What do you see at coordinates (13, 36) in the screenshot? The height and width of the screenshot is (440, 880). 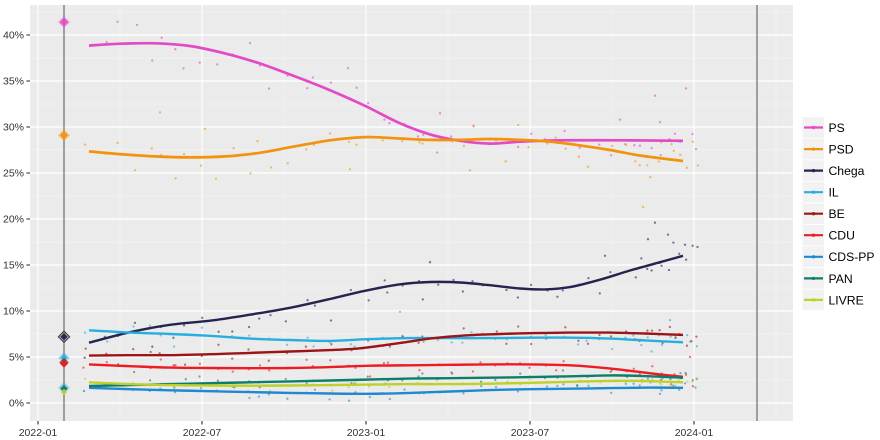 I see `svg-text: 40%` at bounding box center [13, 36].